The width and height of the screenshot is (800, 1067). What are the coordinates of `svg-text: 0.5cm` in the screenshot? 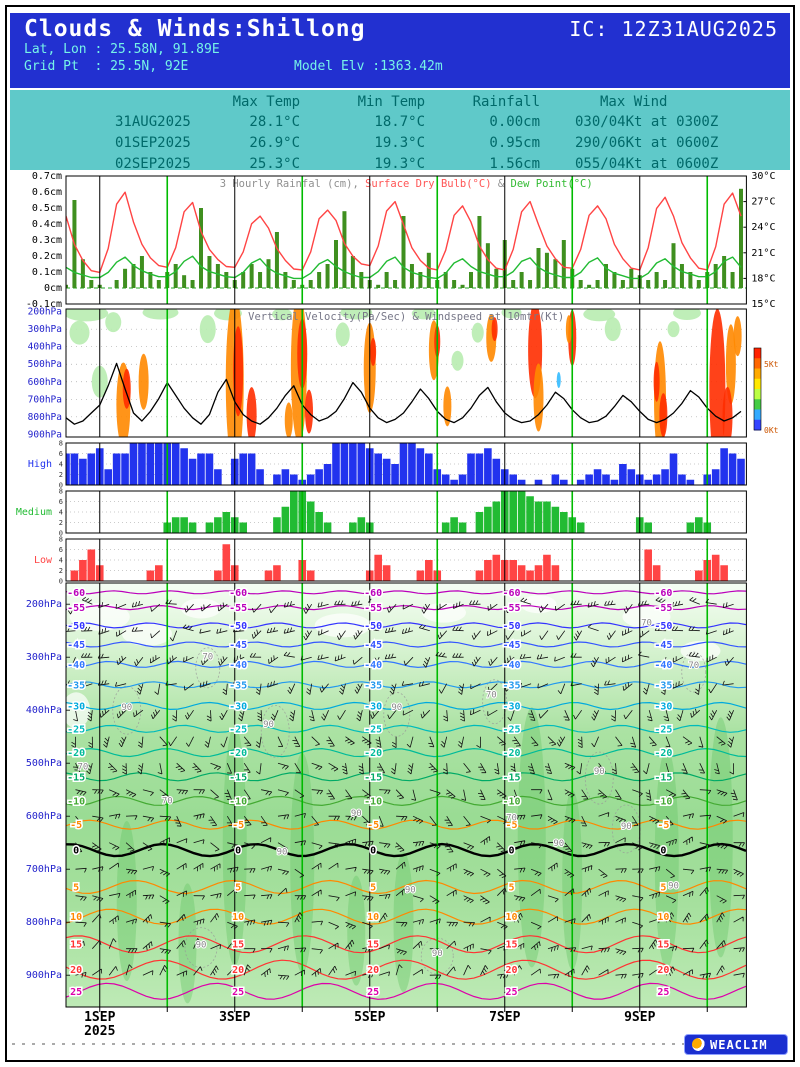 It's located at (47, 208).